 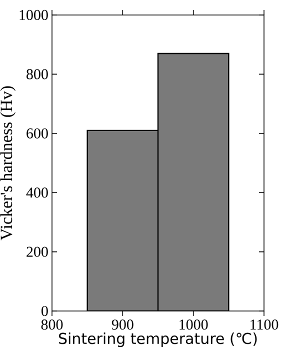 I want to click on x-tick-label: 800, so click(x=52, y=325).